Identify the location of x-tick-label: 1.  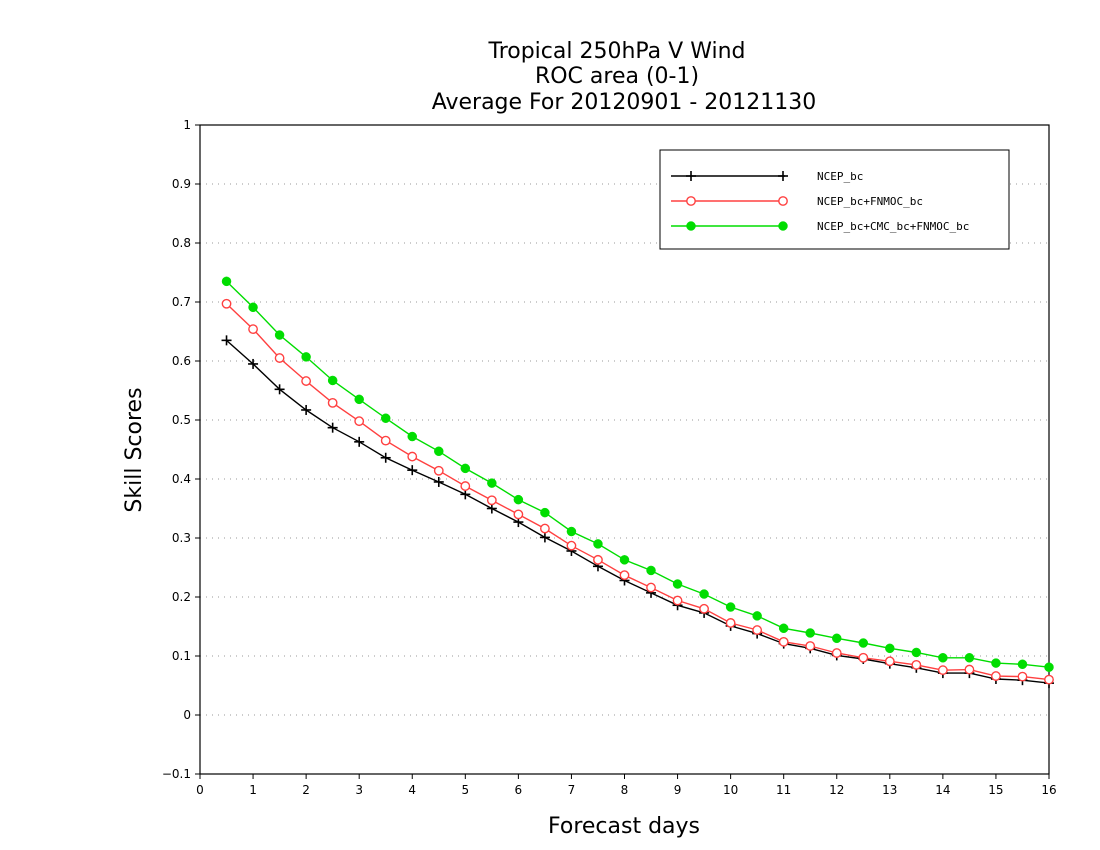
(253, 790).